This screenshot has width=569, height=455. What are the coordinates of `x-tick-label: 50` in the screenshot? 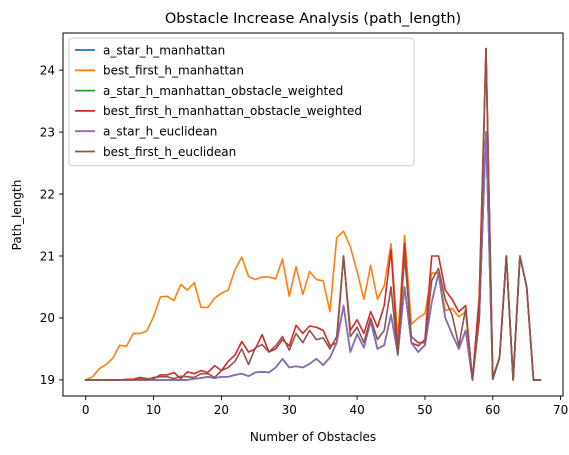 It's located at (424, 410).